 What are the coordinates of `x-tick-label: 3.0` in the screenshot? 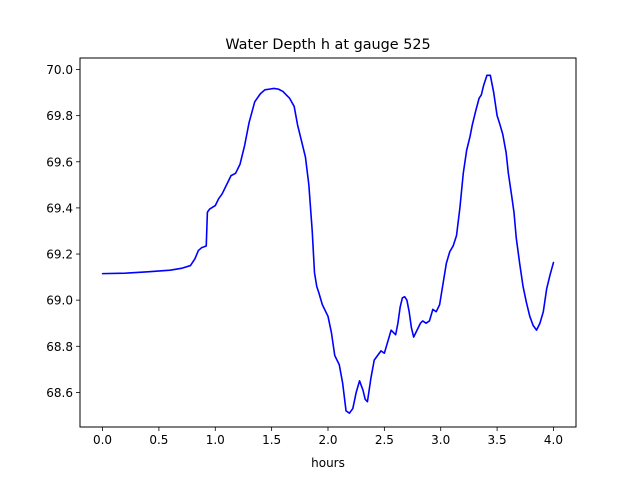 It's located at (440, 440).